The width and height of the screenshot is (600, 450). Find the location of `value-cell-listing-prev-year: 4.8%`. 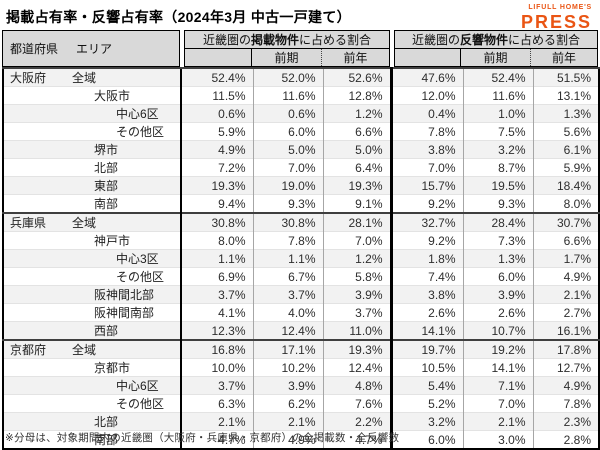

value-cell-listing-prev-year: 4.8% is located at coordinates (356, 385).